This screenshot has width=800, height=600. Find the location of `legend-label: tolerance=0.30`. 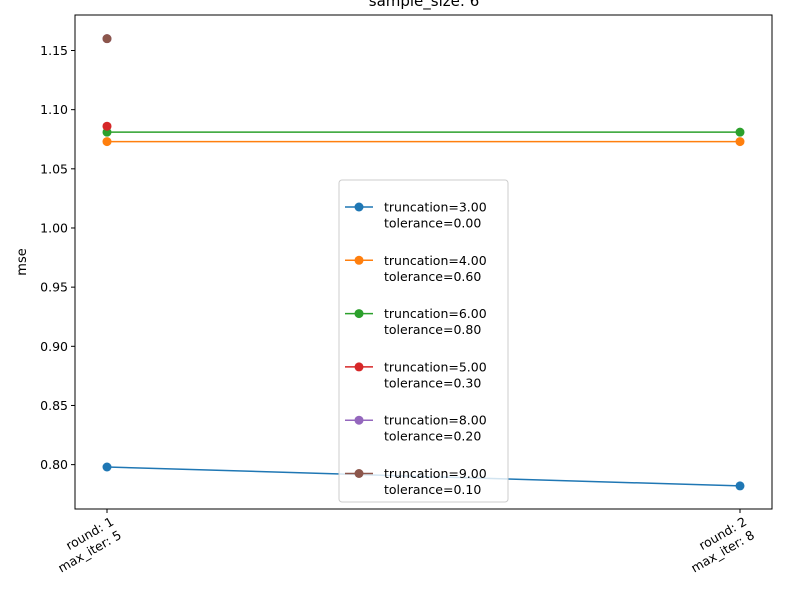

legend-label: tolerance=0.30 is located at coordinates (432, 382).